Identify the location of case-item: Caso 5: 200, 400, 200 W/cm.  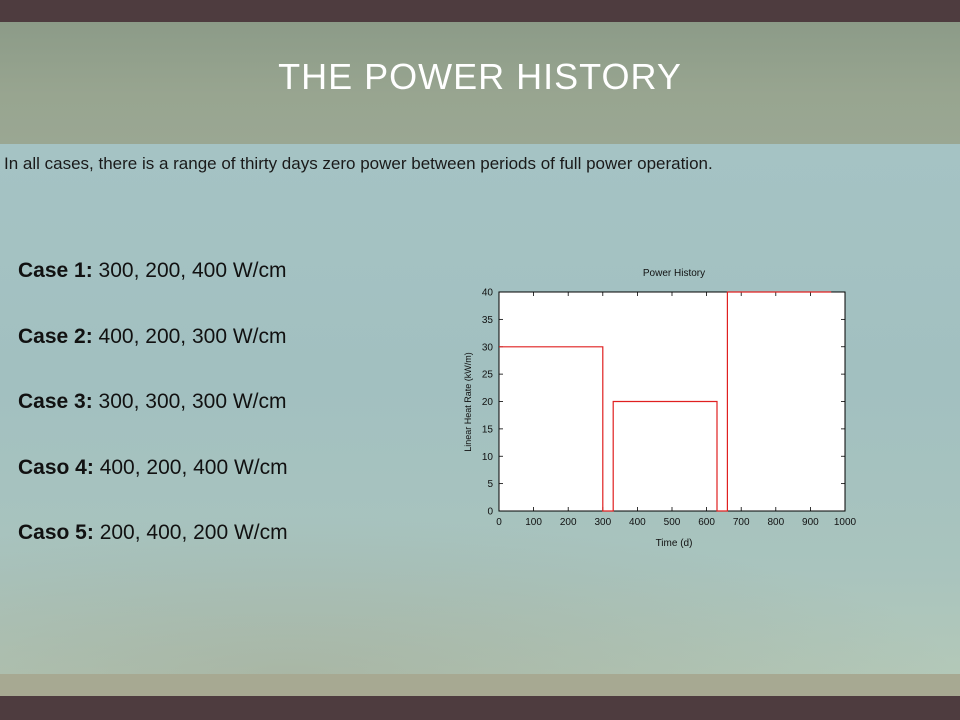
(208, 551).